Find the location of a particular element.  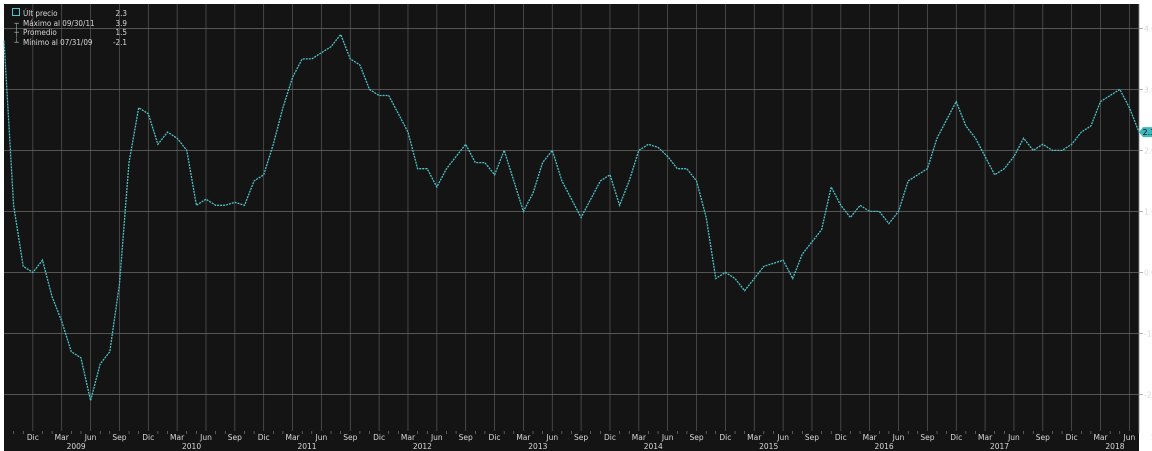

y-tick-label: 1.0 is located at coordinates (1148, 211).